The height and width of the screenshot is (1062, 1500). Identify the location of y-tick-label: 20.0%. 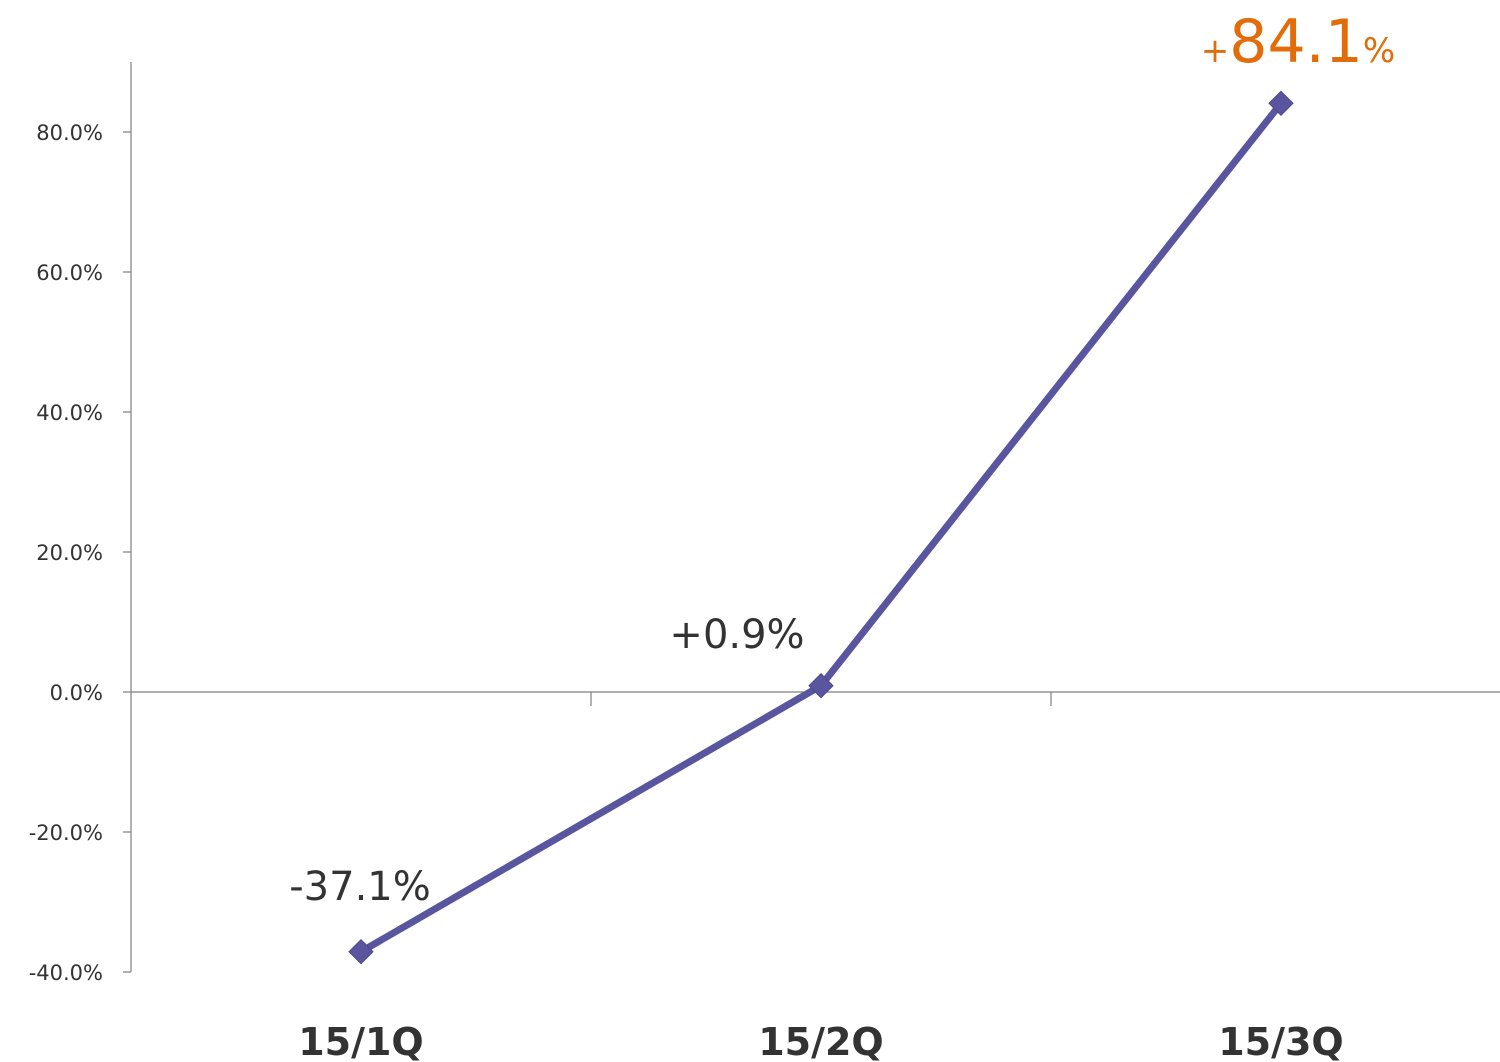
(69, 553).